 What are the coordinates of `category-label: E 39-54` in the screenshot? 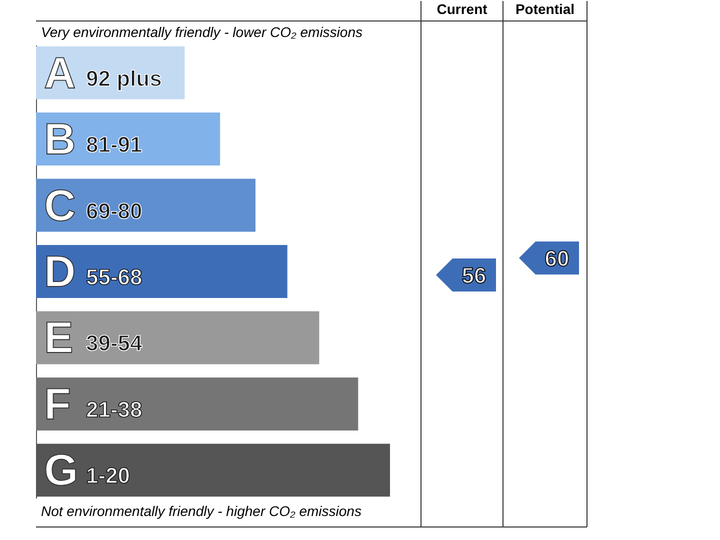 It's located at (93, 338).